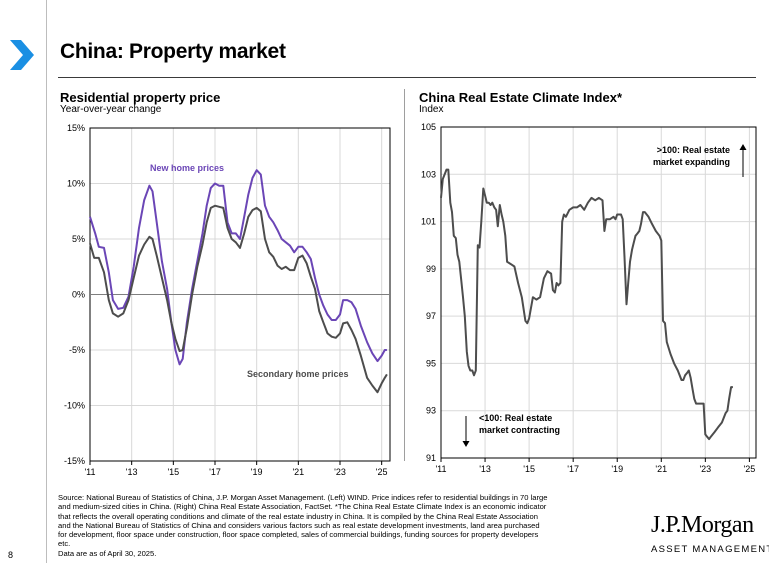  I want to click on page-title: China: Property market, so click(173, 51).